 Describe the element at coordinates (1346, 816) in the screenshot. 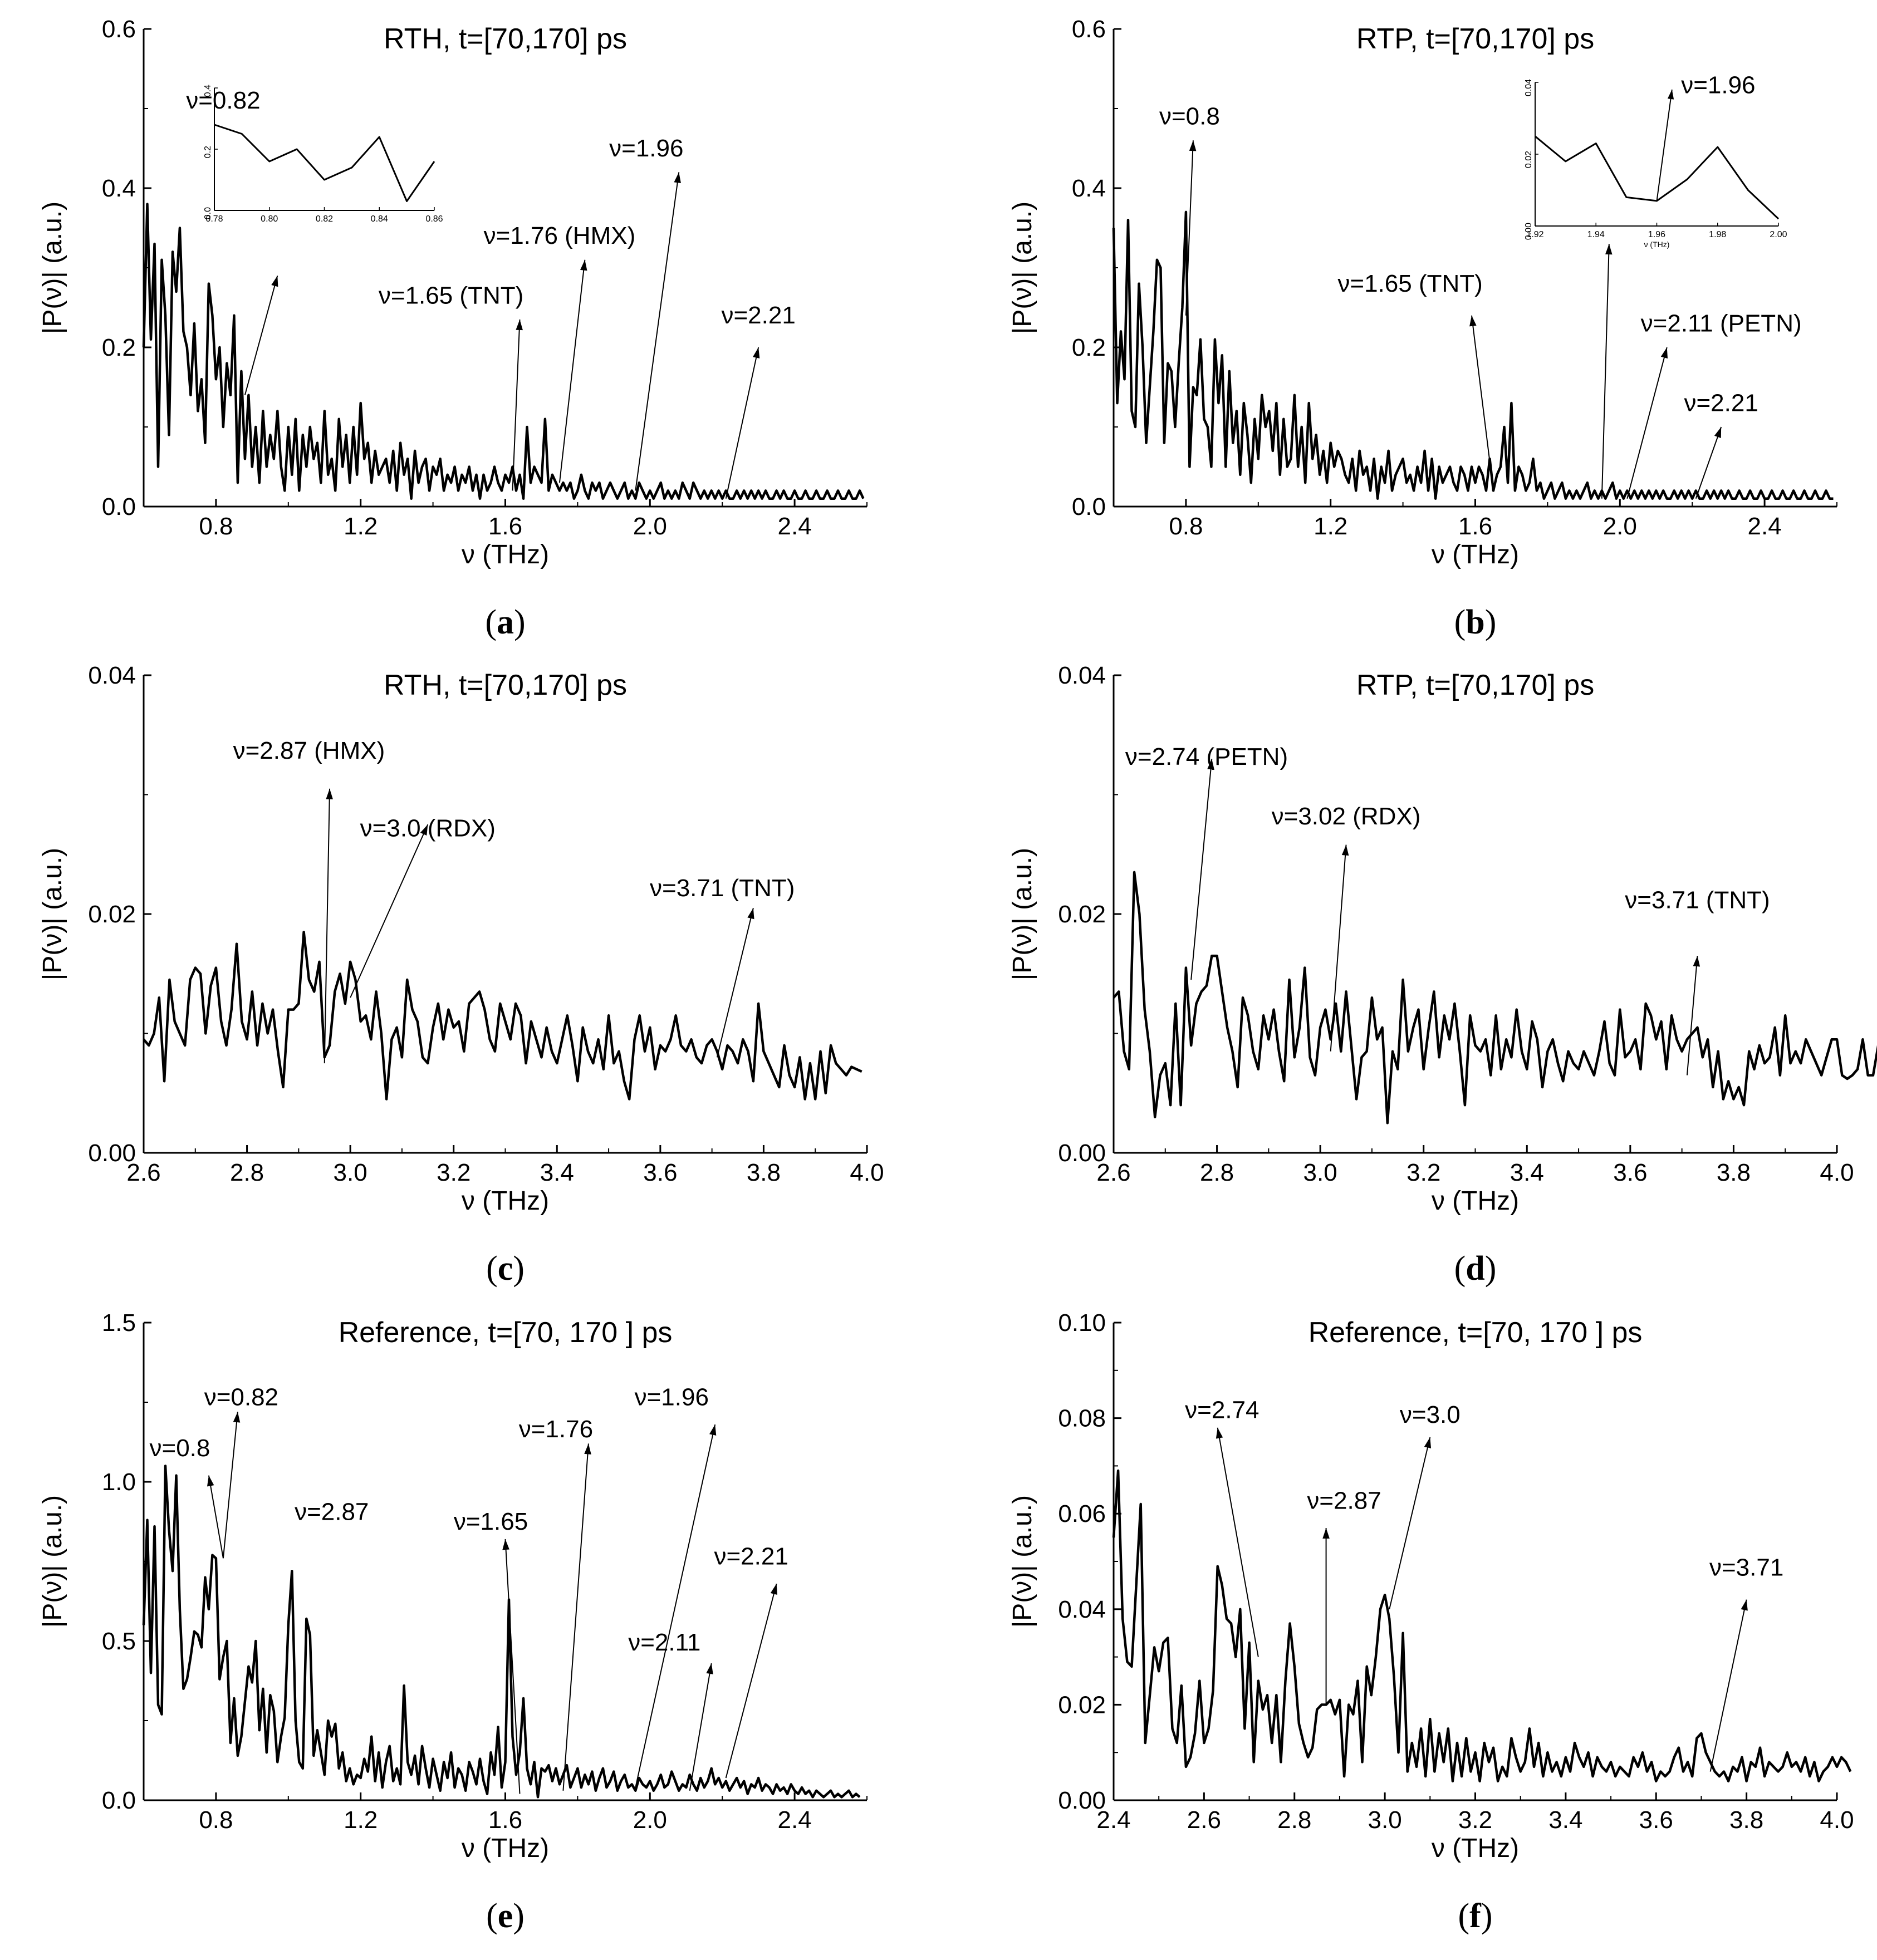

I see `annotation-label: ν=3.02 (RDX)` at that location.